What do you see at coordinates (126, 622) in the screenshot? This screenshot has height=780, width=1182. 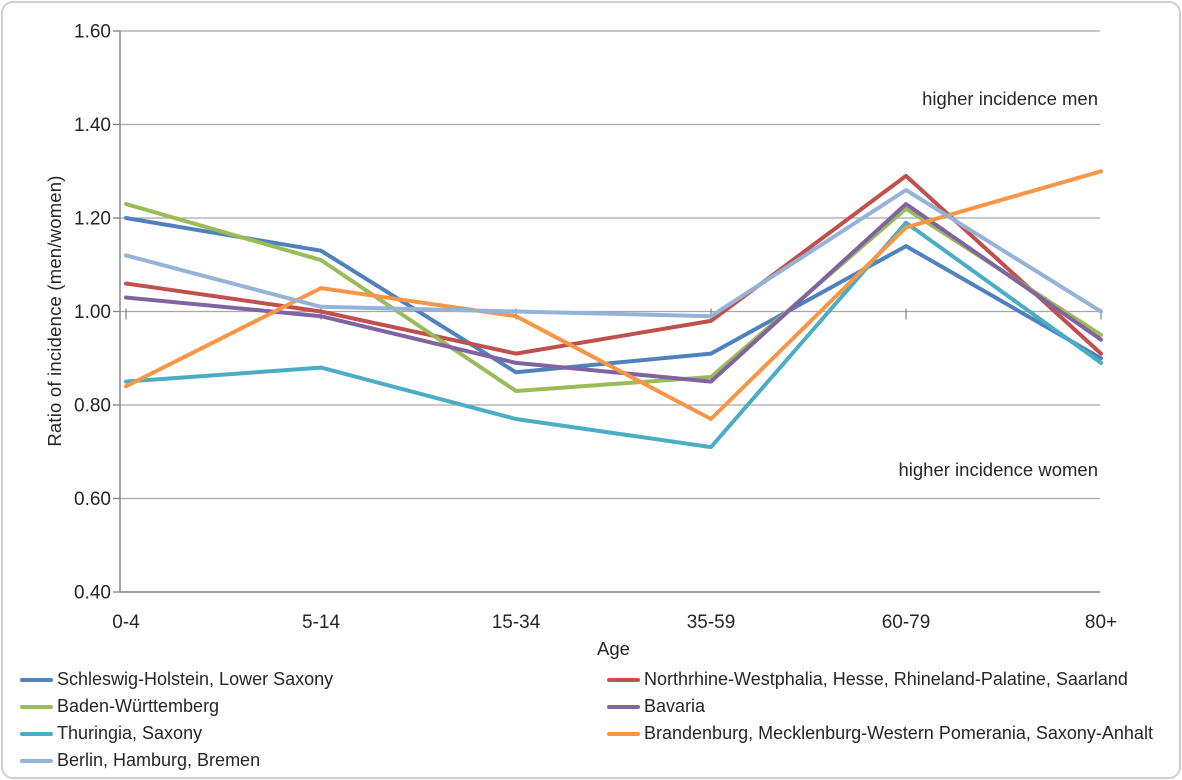 I see `x-tick-label: 0-4` at bounding box center [126, 622].